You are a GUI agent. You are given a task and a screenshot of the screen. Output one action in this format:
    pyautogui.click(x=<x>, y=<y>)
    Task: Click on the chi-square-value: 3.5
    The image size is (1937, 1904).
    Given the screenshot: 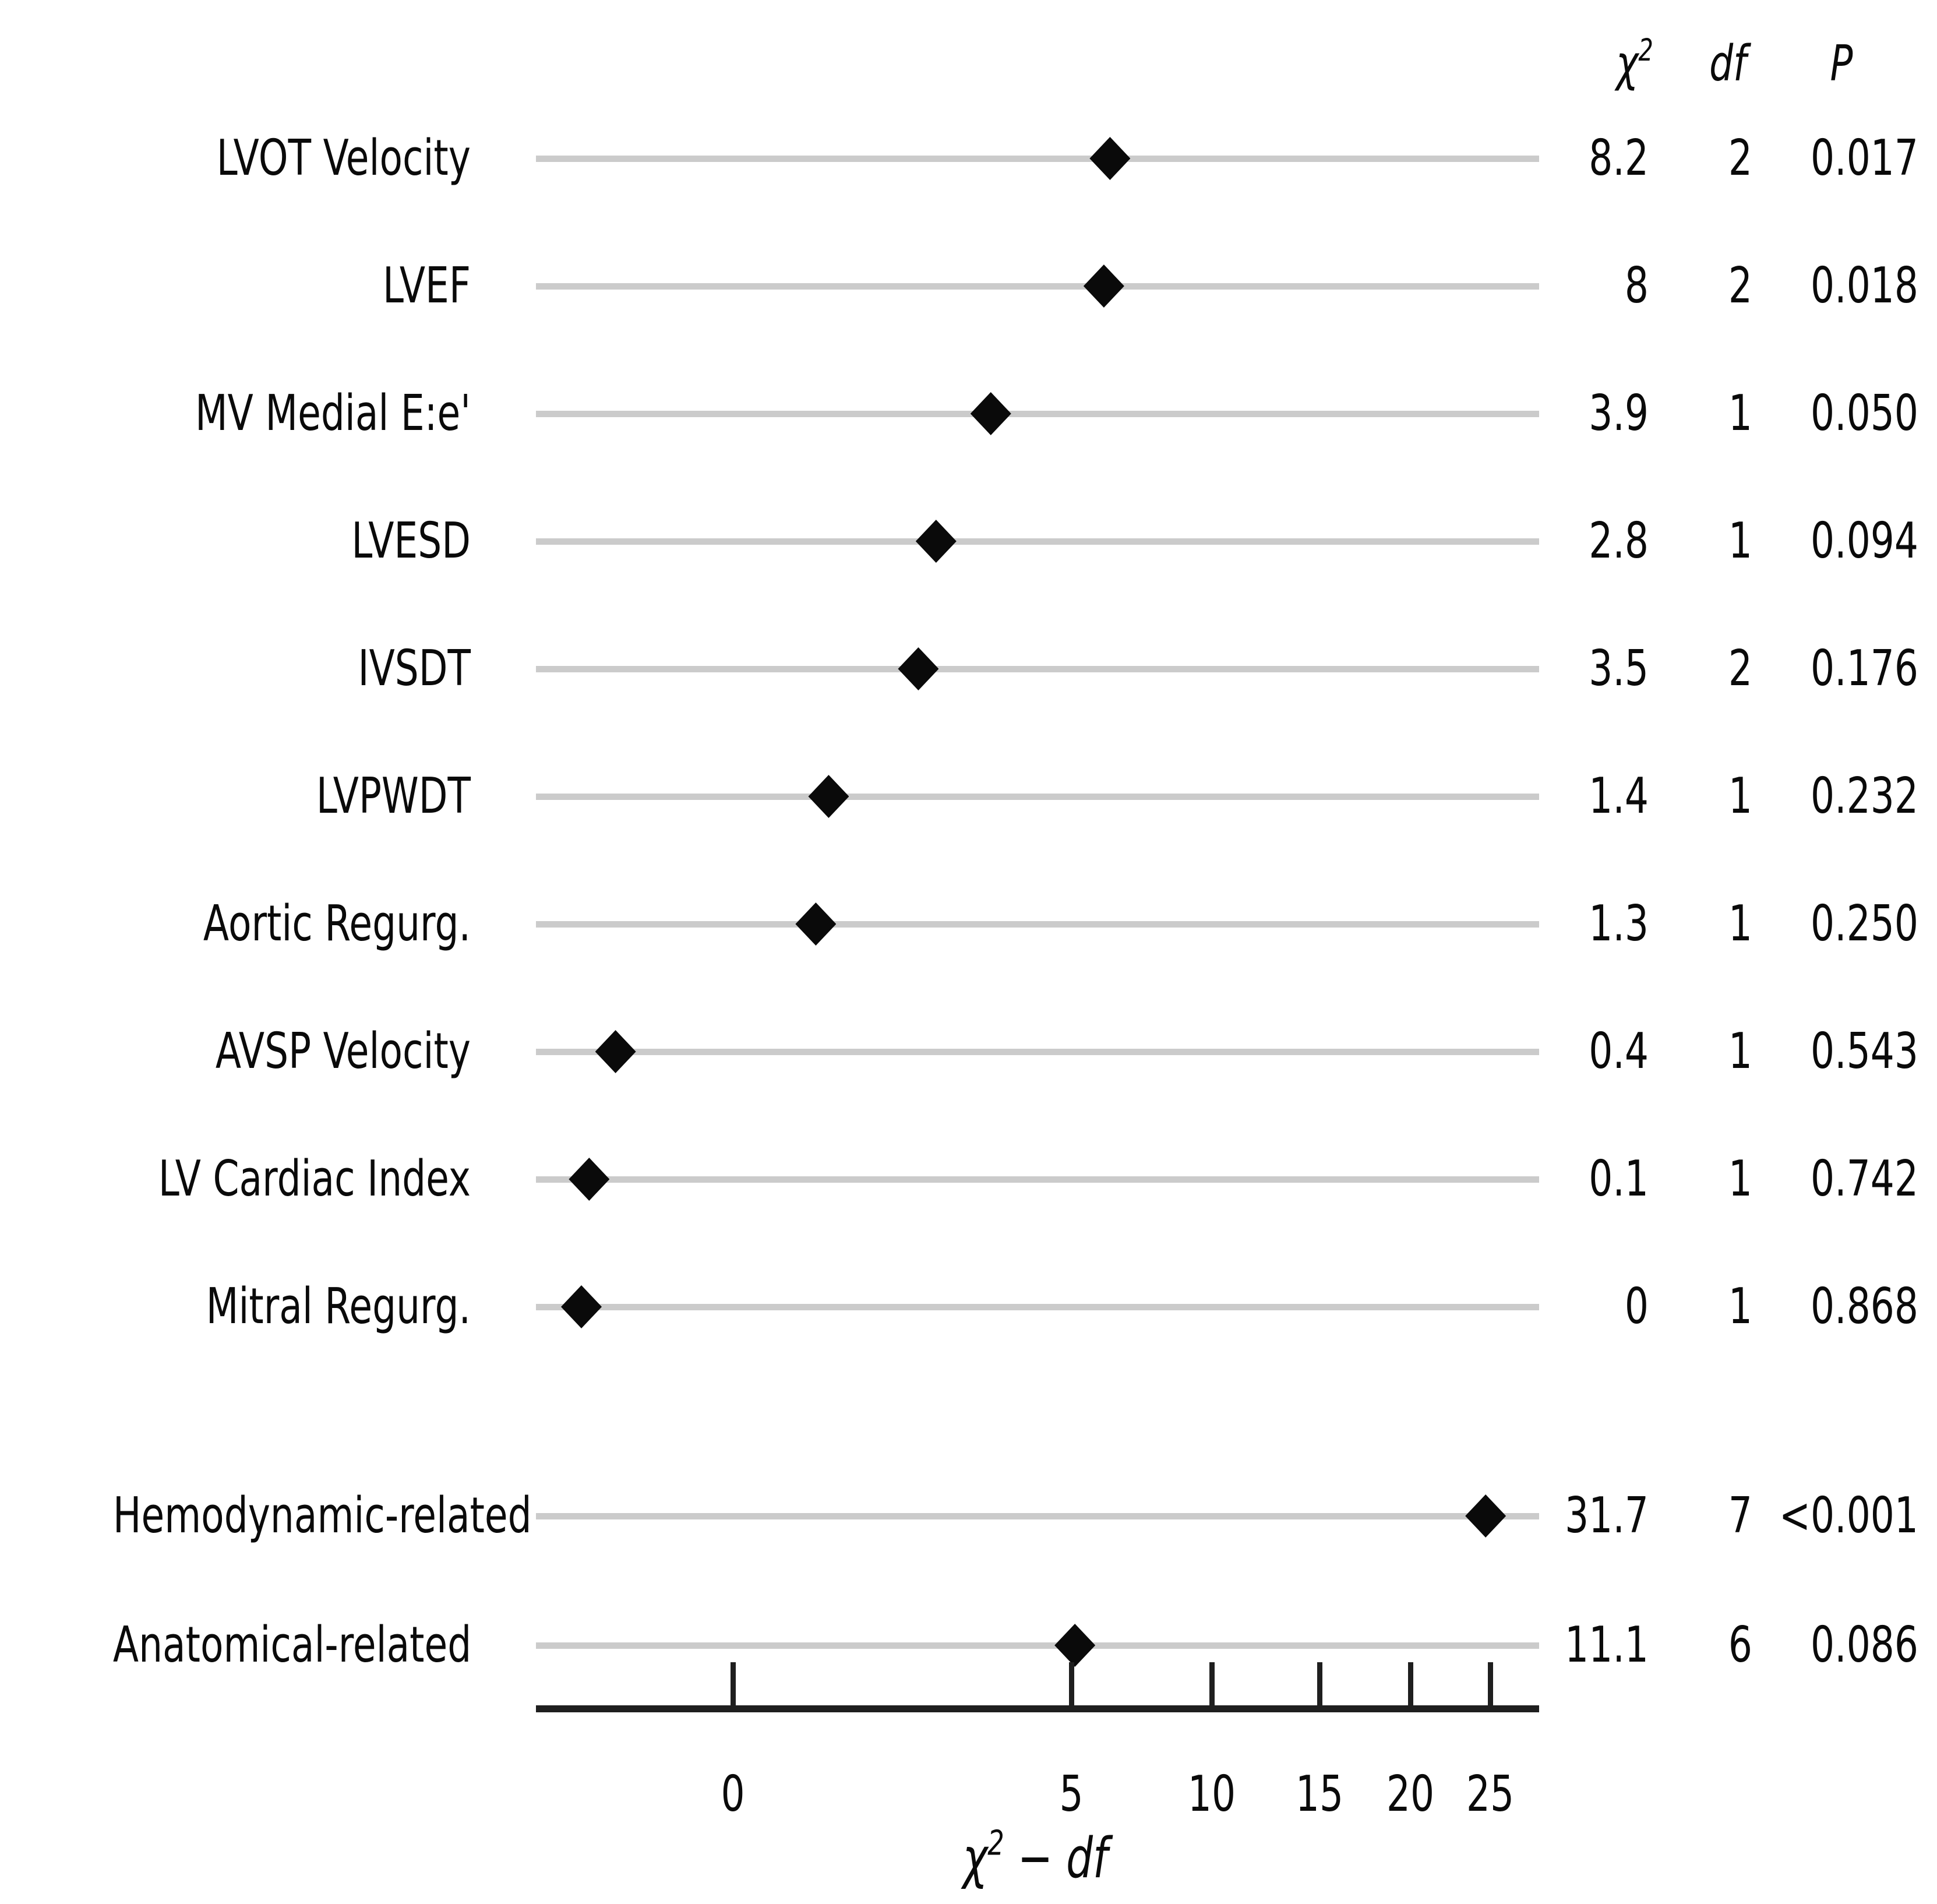 What is the action you would take?
    pyautogui.click(x=1619, y=668)
    